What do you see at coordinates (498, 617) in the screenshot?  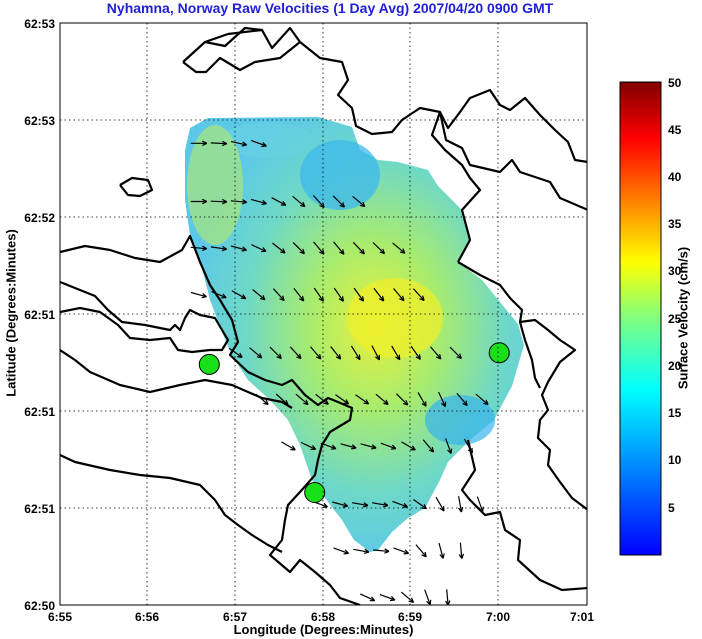 I see `x-tick-label: 7:00` at bounding box center [498, 617].